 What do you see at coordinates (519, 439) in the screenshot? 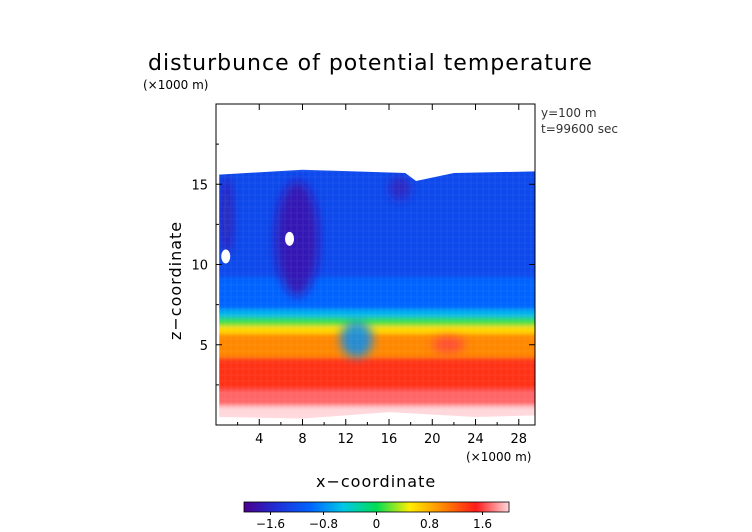
I see `x-tick-label: 28` at bounding box center [519, 439].